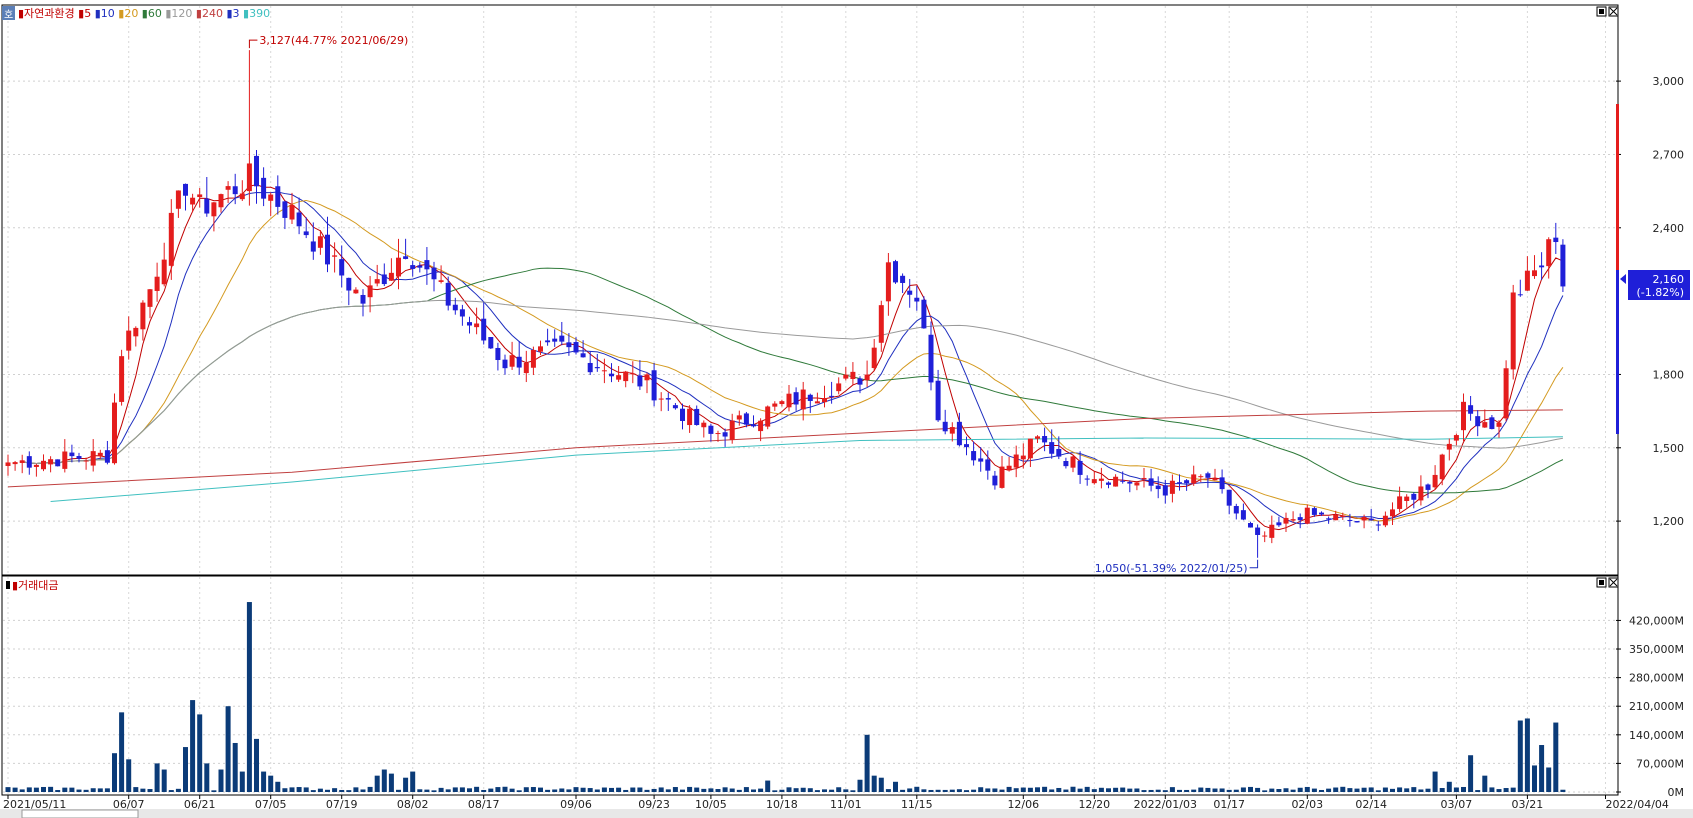  What do you see at coordinates (35, 585) in the screenshot?
I see `volume-legend-item: ▮거래대금` at bounding box center [35, 585].